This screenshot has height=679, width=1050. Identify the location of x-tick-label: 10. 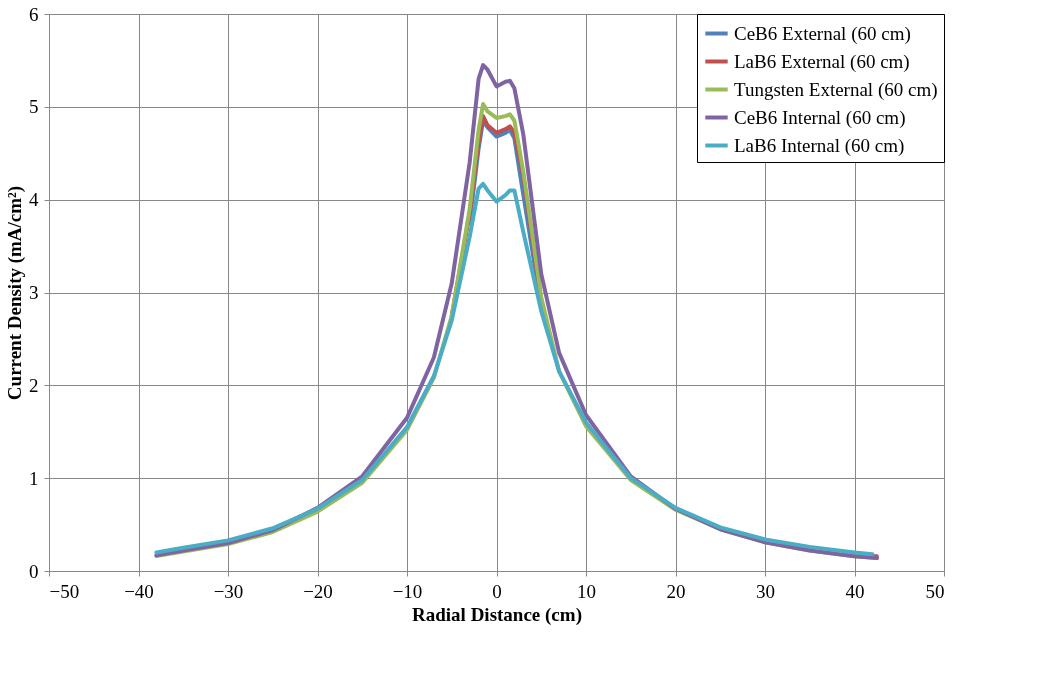
(586, 591).